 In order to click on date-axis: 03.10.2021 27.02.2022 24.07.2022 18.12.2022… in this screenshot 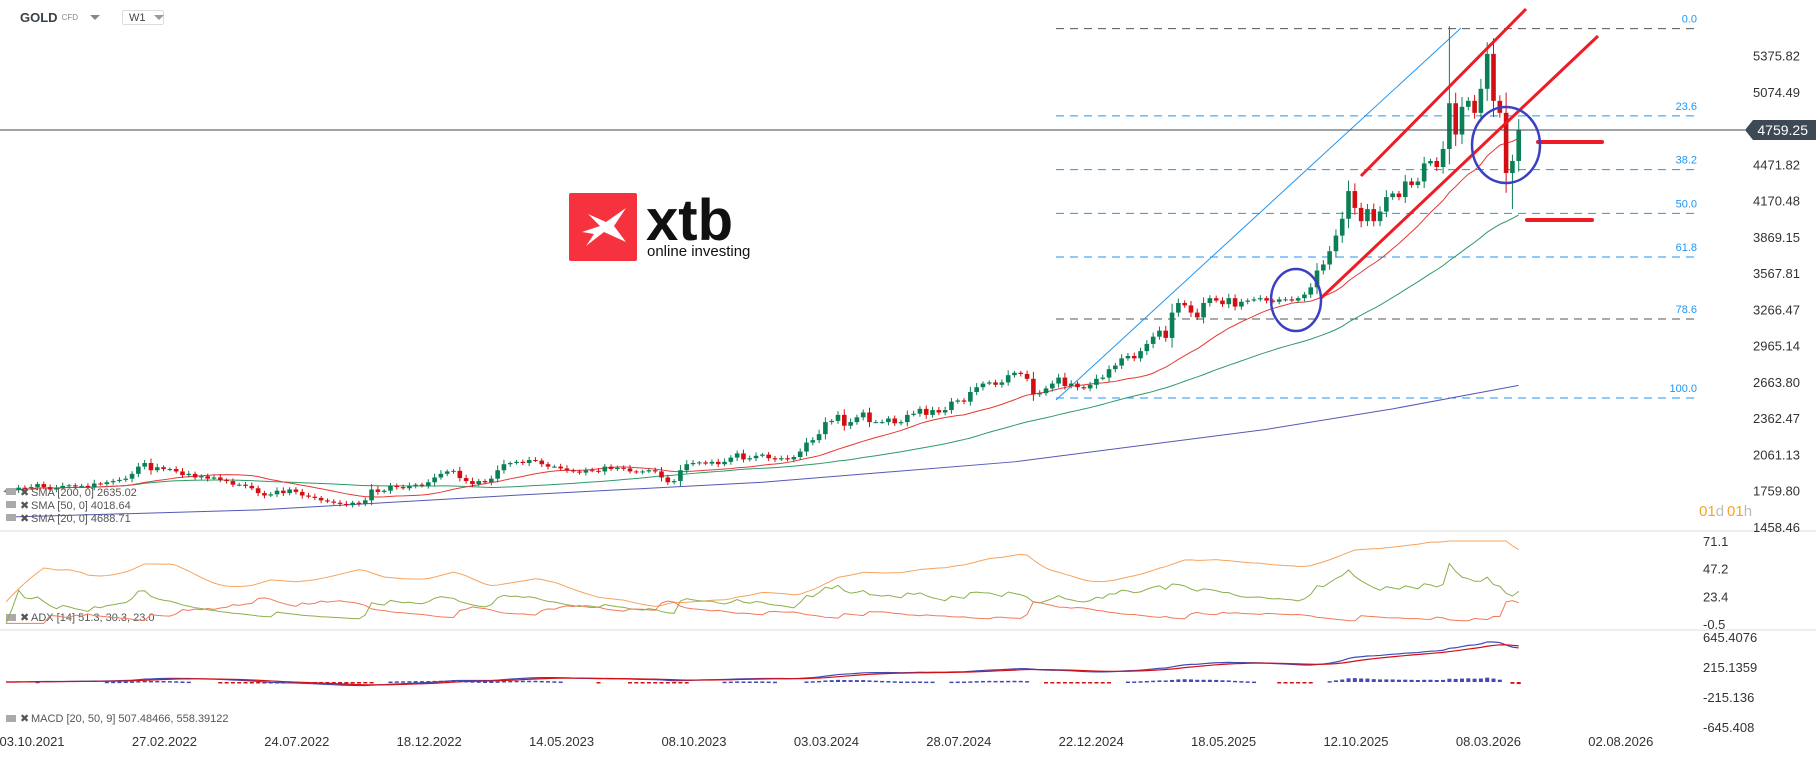, I will do `click(826, 741)`.